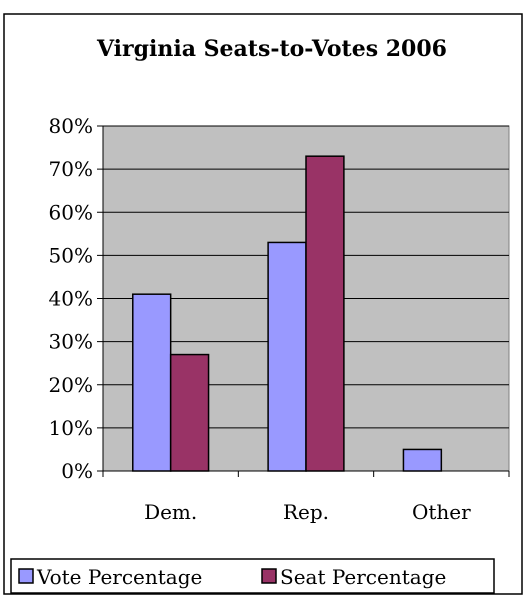  Describe the element at coordinates (170, 512) in the screenshot. I see `x-category-label: Dem.` at that location.